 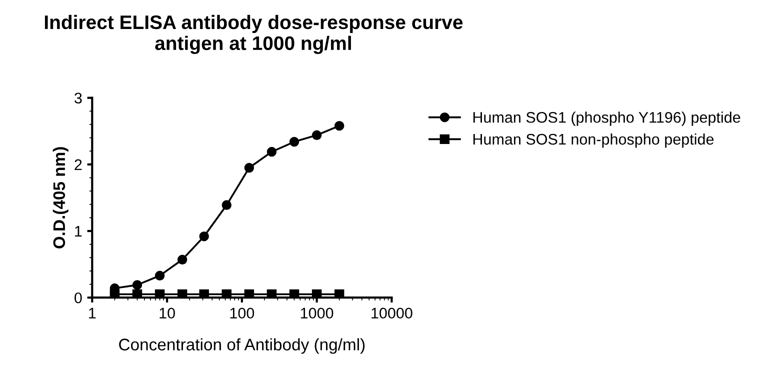 What do you see at coordinates (242, 346) in the screenshot?
I see `x-axis-title: Concentration of Antibody (ng/ml)` at bounding box center [242, 346].